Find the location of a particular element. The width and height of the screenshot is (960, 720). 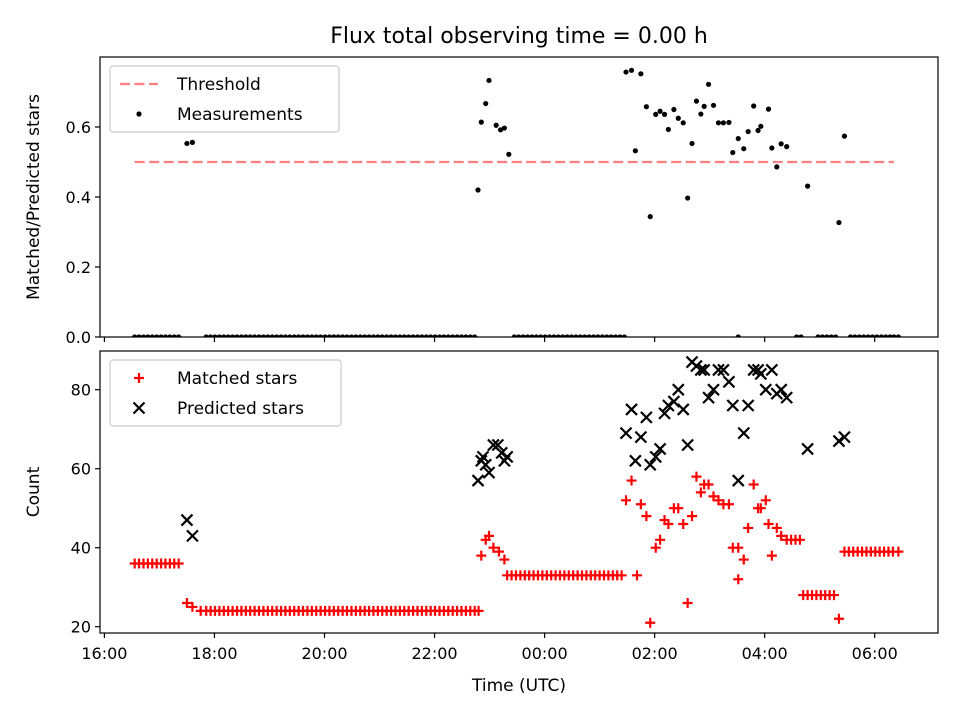

y-axis-label: Count is located at coordinates (34, 491).